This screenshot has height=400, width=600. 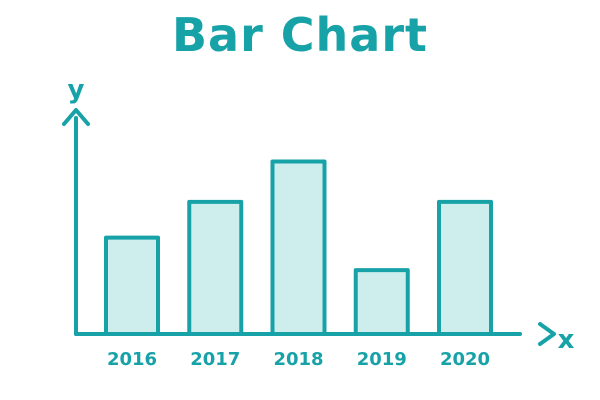 I want to click on x-axis-arrowhead, so click(x=547, y=334).